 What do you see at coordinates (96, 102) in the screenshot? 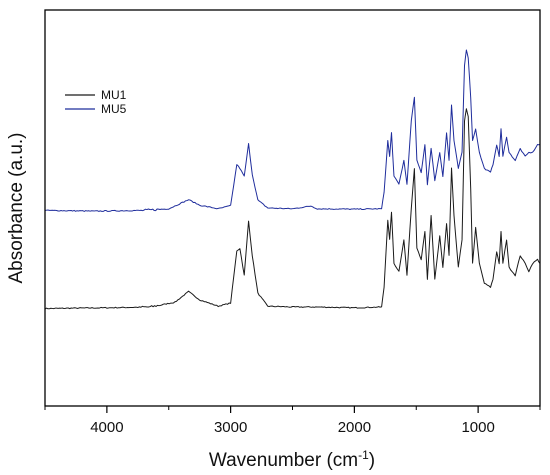
I see `legend: MU1 MU5` at bounding box center [96, 102].